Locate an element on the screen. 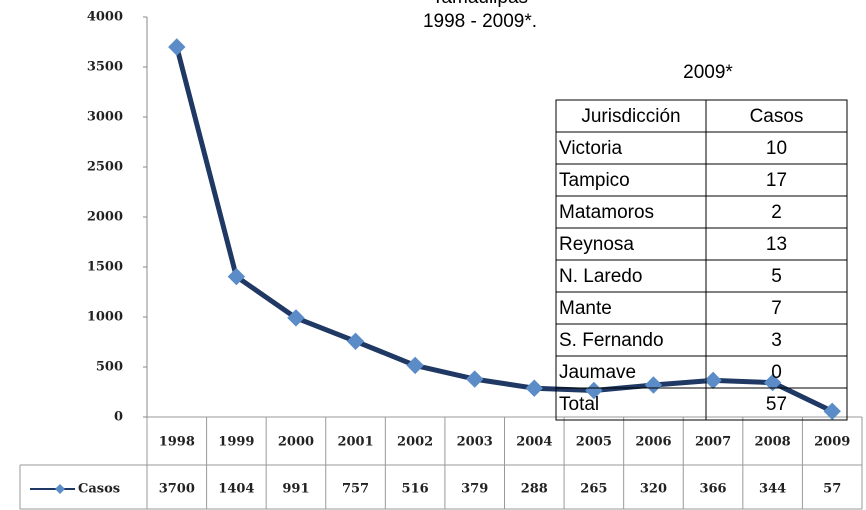 This screenshot has width=866, height=510. x-tick-label: 2008 is located at coordinates (773, 442).